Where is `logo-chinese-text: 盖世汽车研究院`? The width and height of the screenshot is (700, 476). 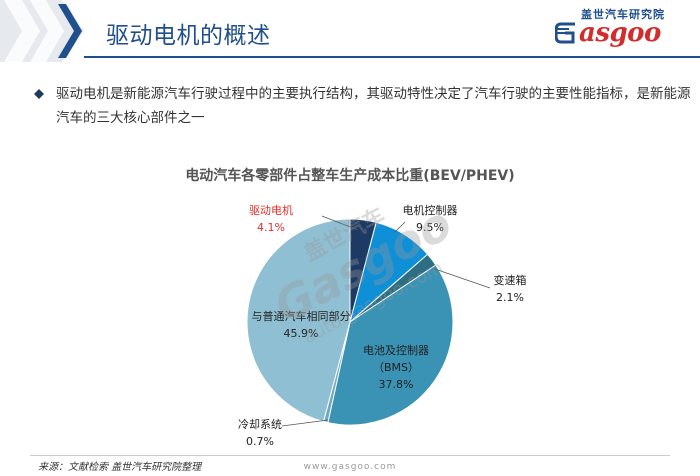 logo-chinese-text: 盖世汽车研究院 is located at coordinates (623, 14).